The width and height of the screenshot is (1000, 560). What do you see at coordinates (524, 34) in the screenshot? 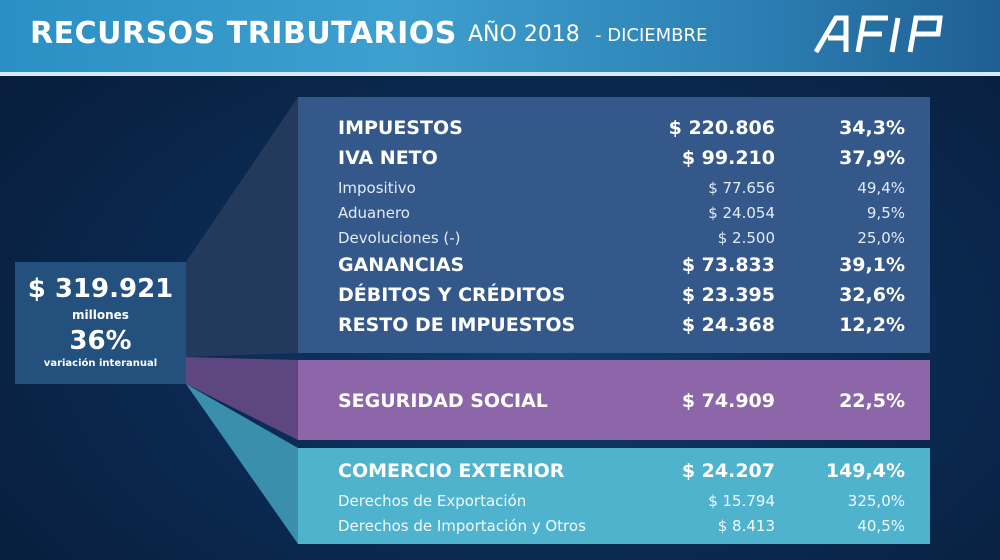
I see `year-label: AÑO 2018` at bounding box center [524, 34].